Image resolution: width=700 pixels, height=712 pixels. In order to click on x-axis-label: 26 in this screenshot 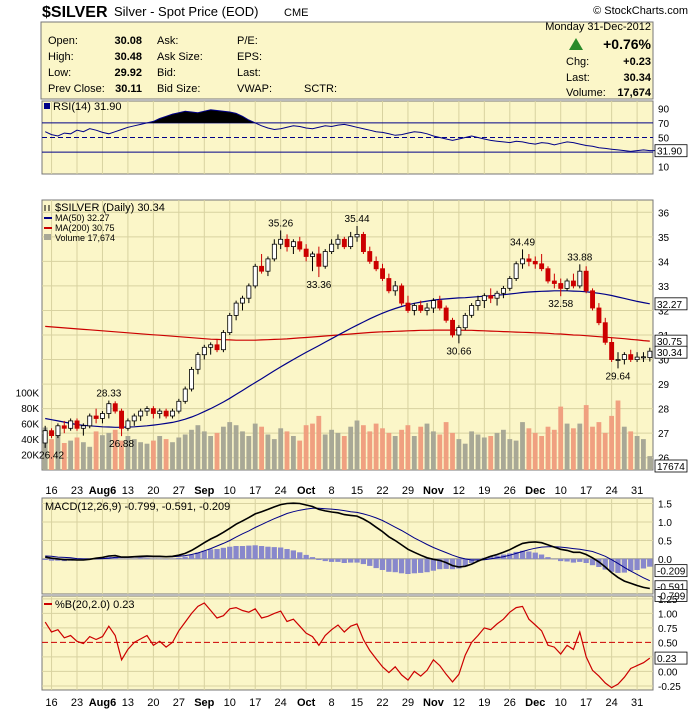, I will do `click(510, 491)`.